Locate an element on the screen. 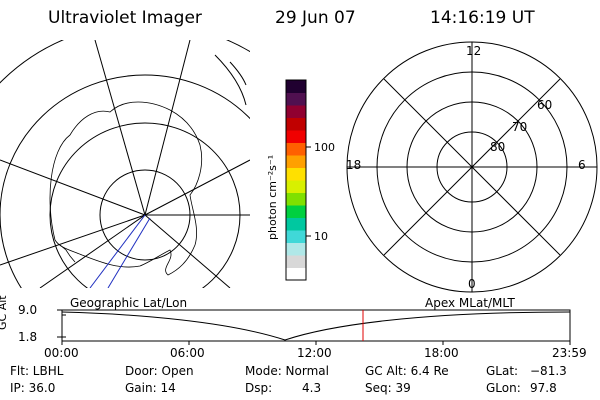  glon-label: GLon: is located at coordinates (503, 388).